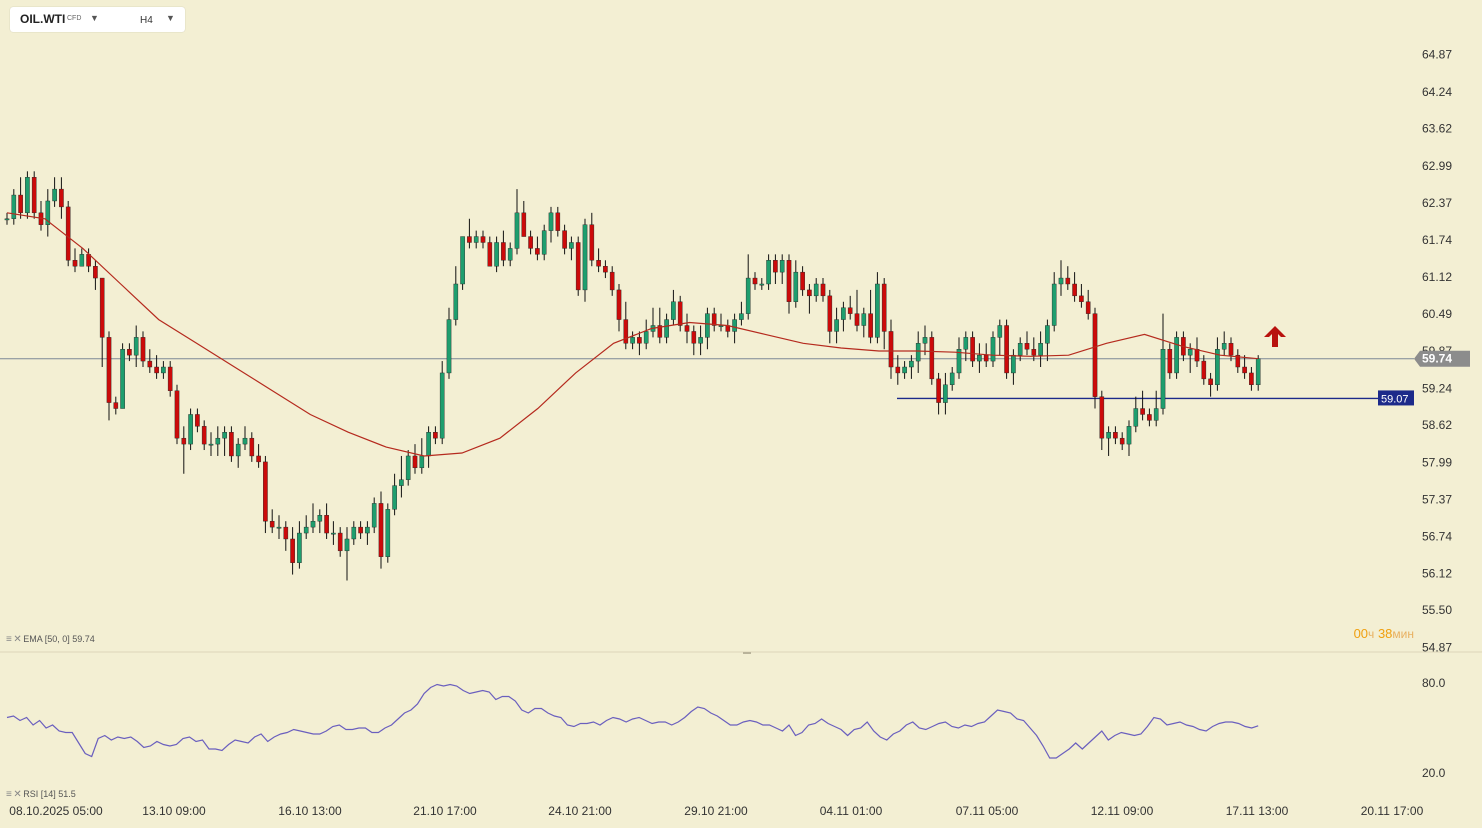 Image resolution: width=1482 pixels, height=828 pixels. I want to click on candle-timer: 00ч 38мин, so click(1384, 633).